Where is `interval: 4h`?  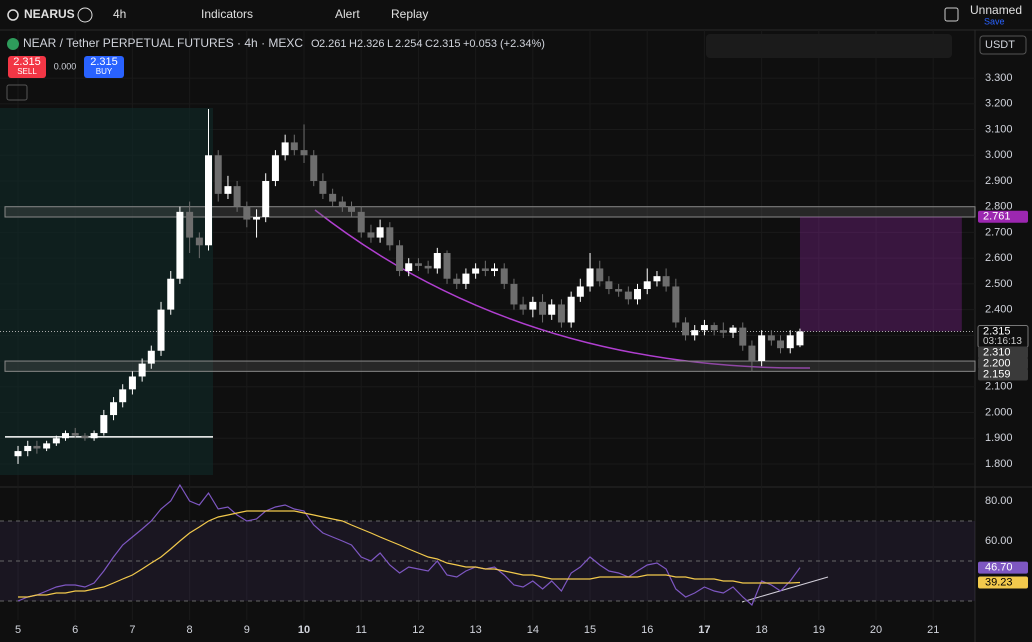 interval: 4h is located at coordinates (119, 14).